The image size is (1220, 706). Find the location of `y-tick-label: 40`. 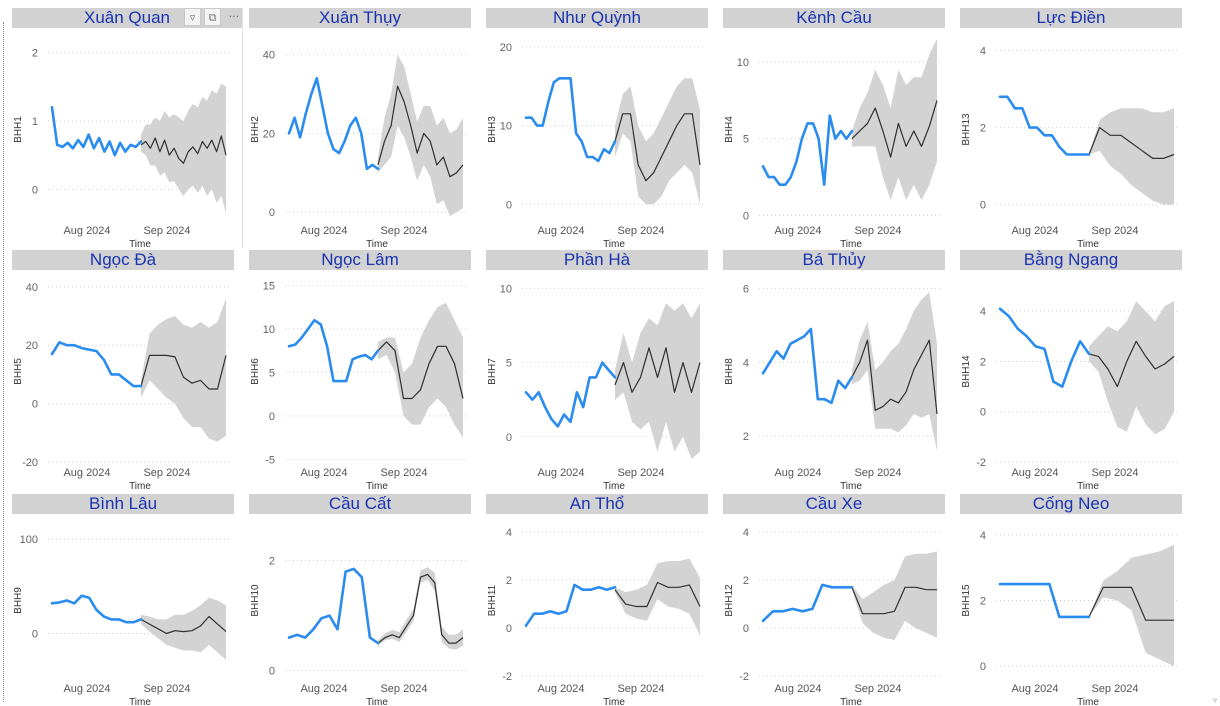

y-tick-label: 40 is located at coordinates (269, 56).